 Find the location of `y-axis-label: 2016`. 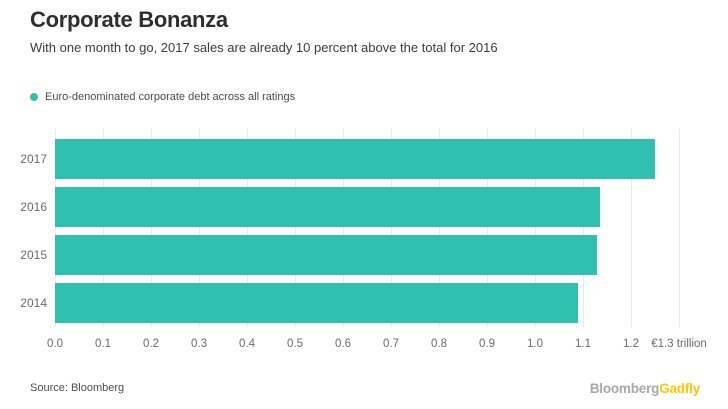

y-axis-label: 2016 is located at coordinates (33, 207).